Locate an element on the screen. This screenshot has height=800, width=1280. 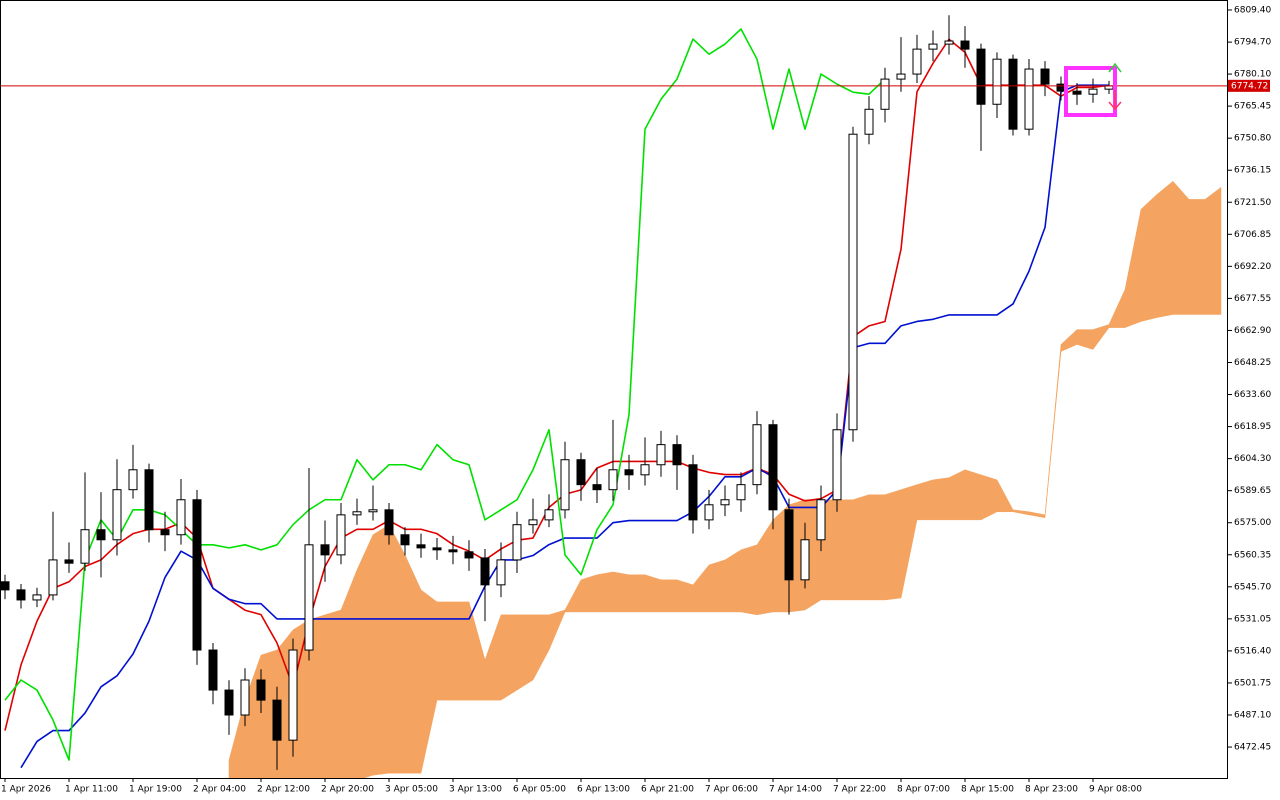
sell-arrow is located at coordinates (1115, 100).